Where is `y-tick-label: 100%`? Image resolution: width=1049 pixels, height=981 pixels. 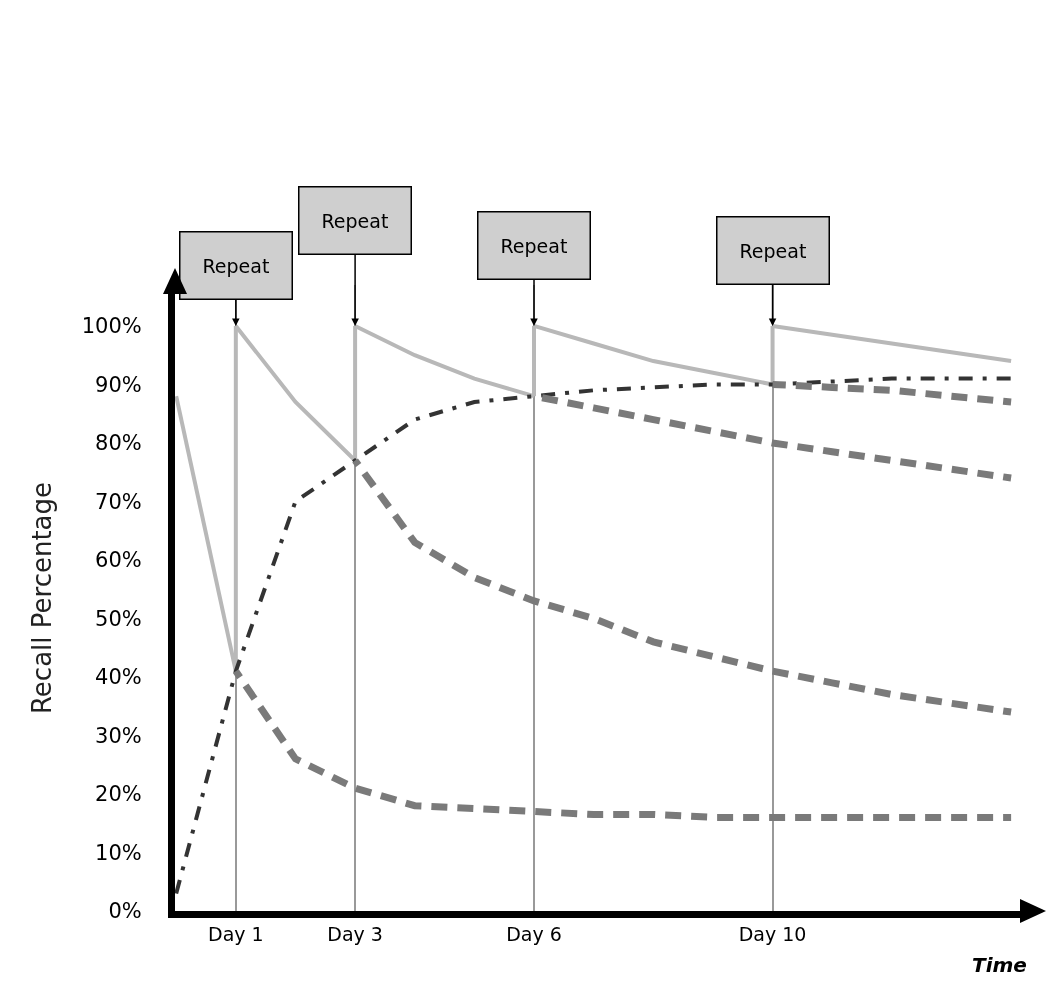
y-tick-label: 100% is located at coordinates (111, 326).